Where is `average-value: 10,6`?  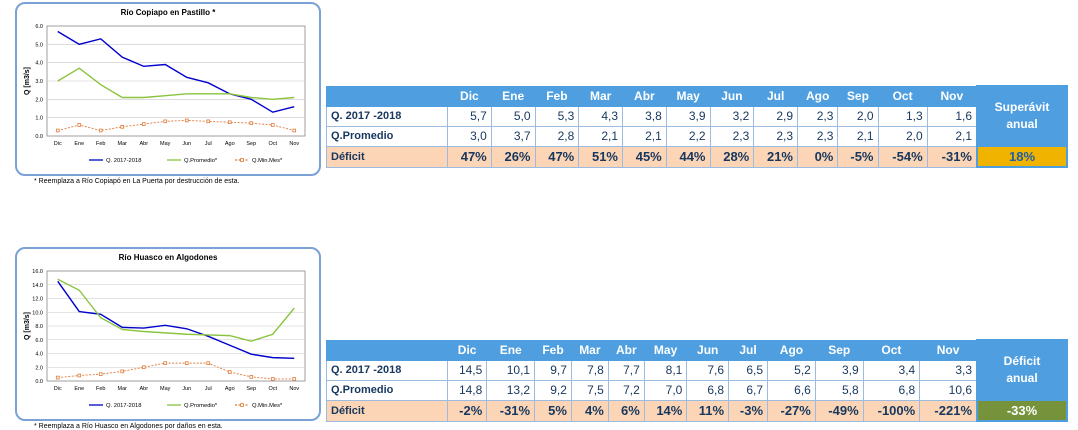 average-value: 10,6 is located at coordinates (948, 390).